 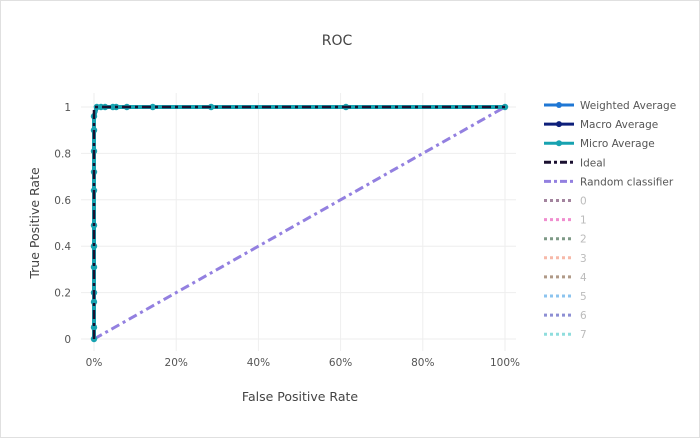 What do you see at coordinates (62, 201) in the screenshot?
I see `y-tick-label: 0.6` at bounding box center [62, 201].